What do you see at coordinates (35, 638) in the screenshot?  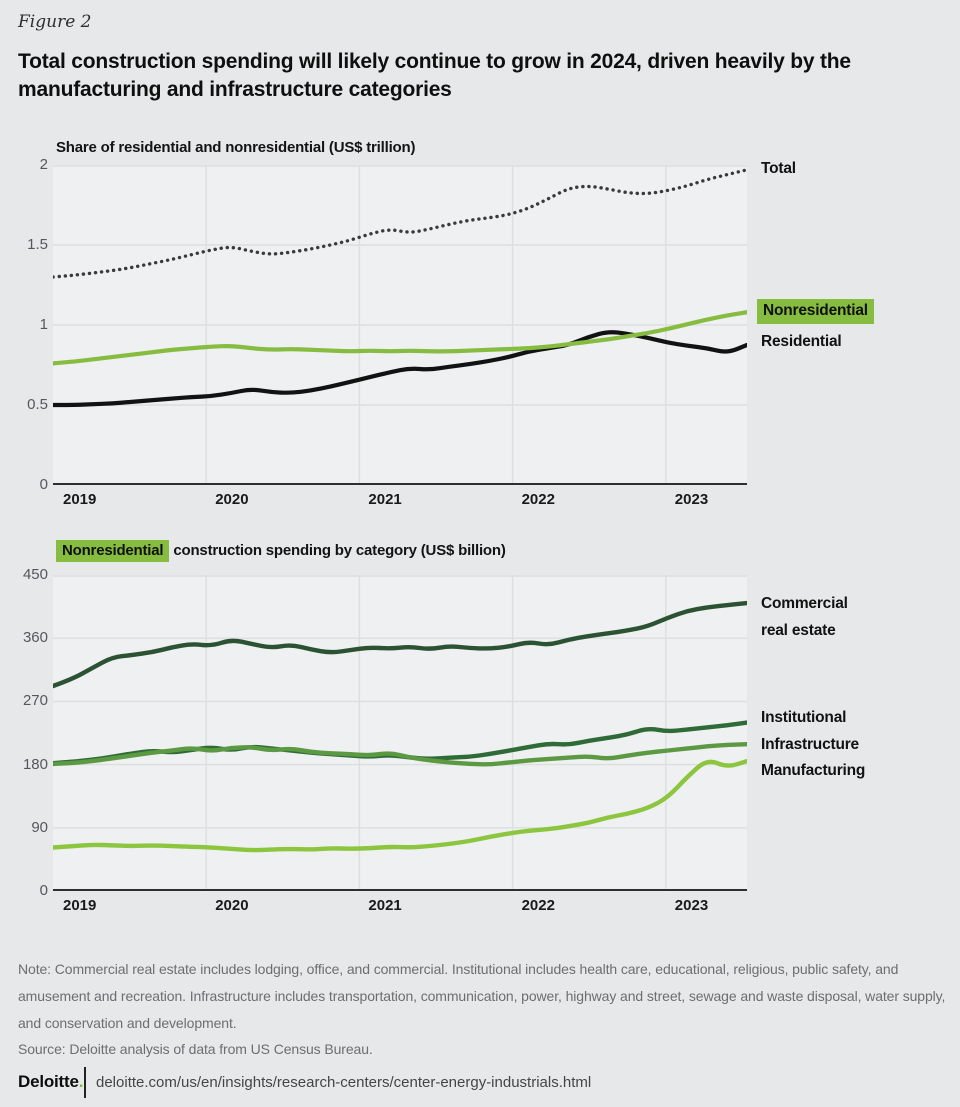 I see `y-axis-tick-label: 360` at bounding box center [35, 638].